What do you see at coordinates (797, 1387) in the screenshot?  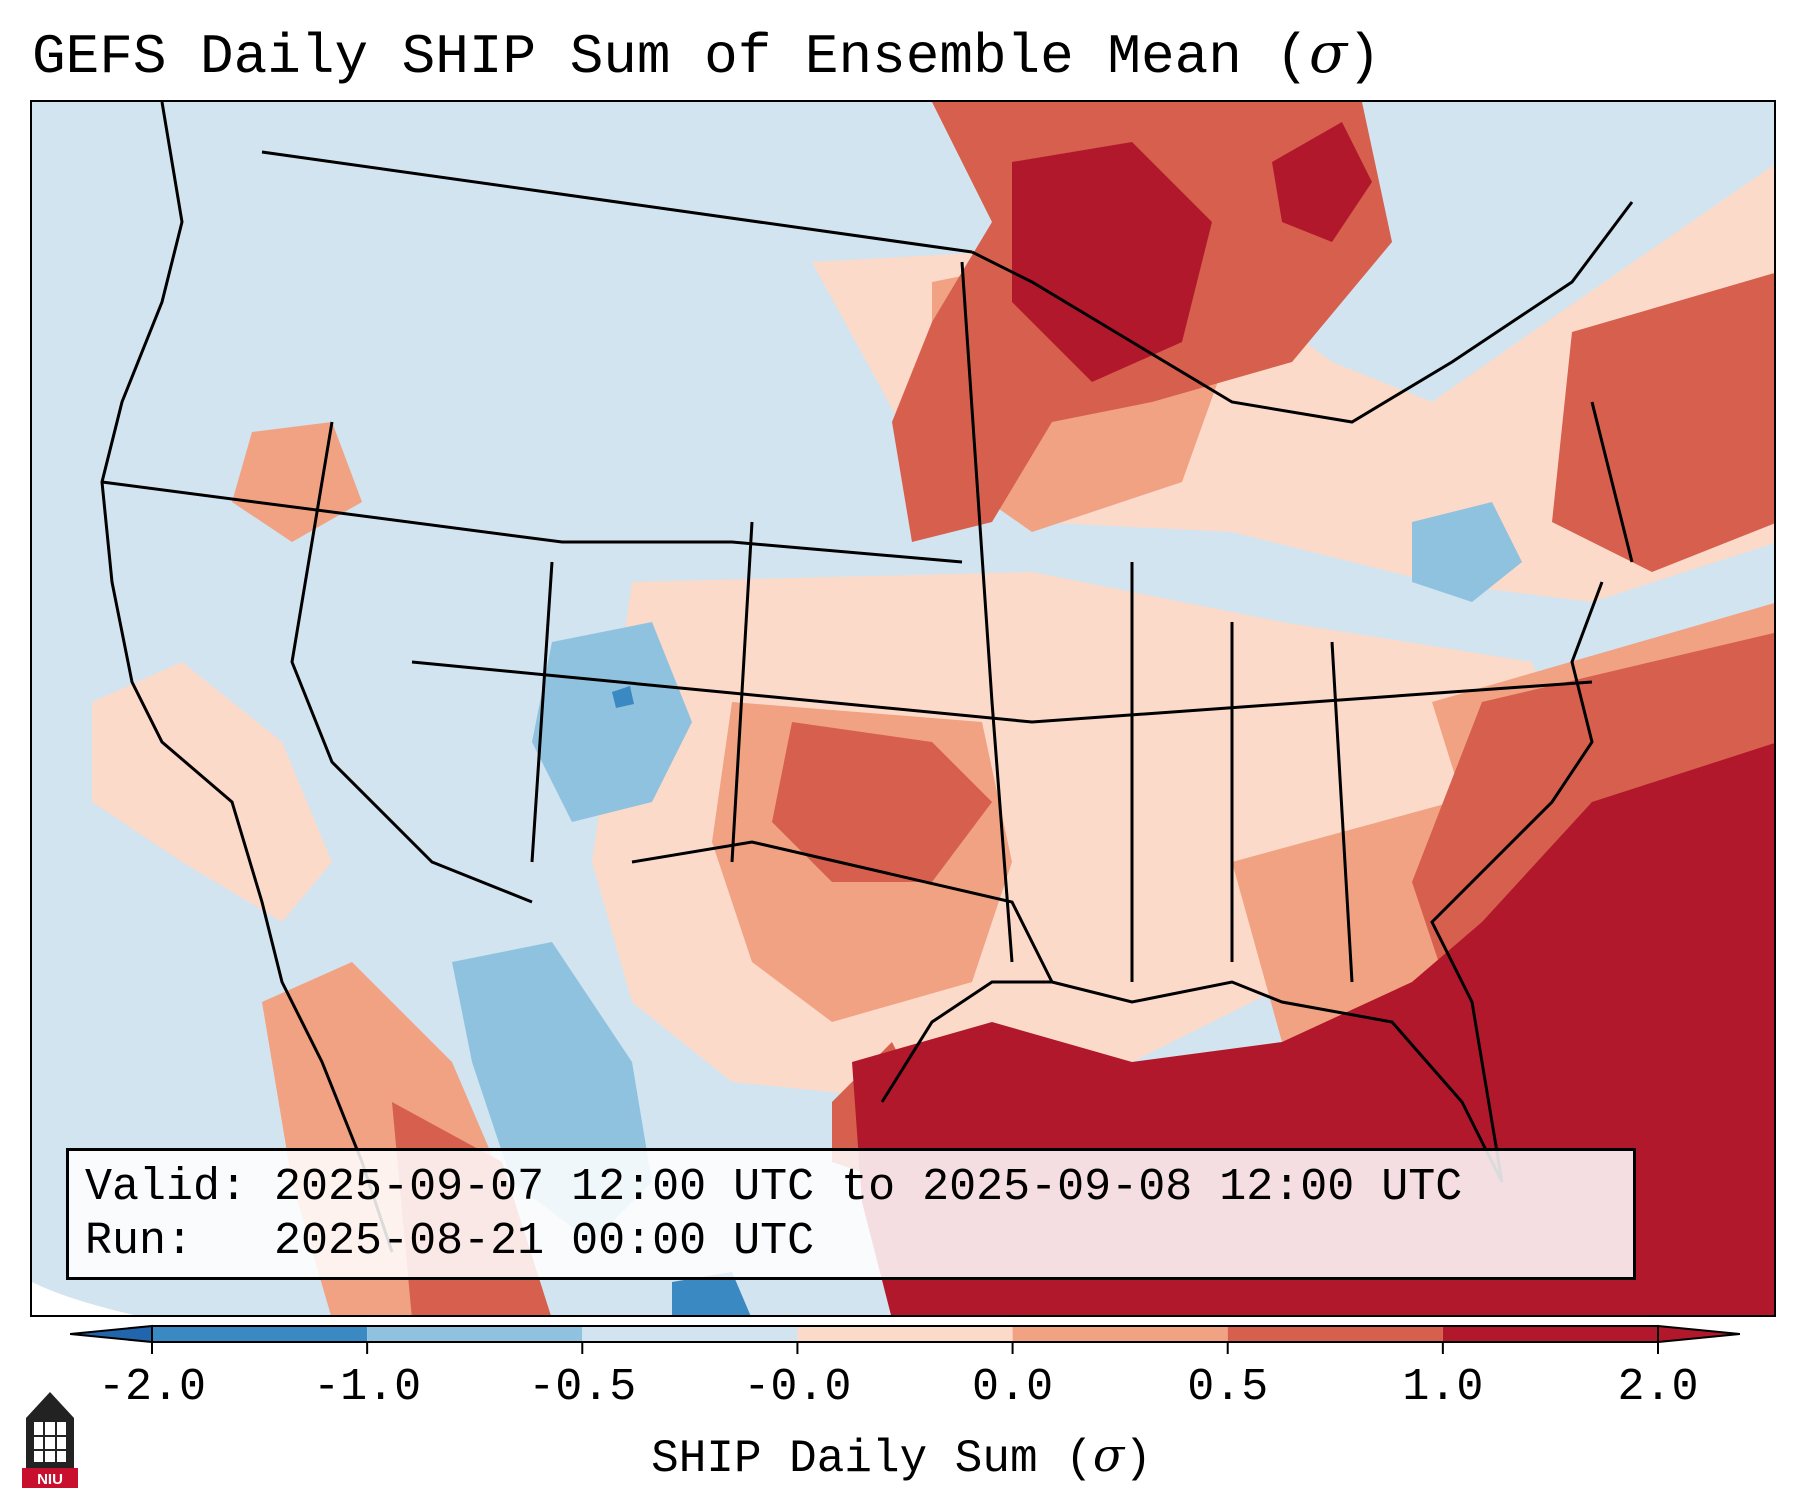 I see `colorbar-tick-label: -0.0` at bounding box center [797, 1387].